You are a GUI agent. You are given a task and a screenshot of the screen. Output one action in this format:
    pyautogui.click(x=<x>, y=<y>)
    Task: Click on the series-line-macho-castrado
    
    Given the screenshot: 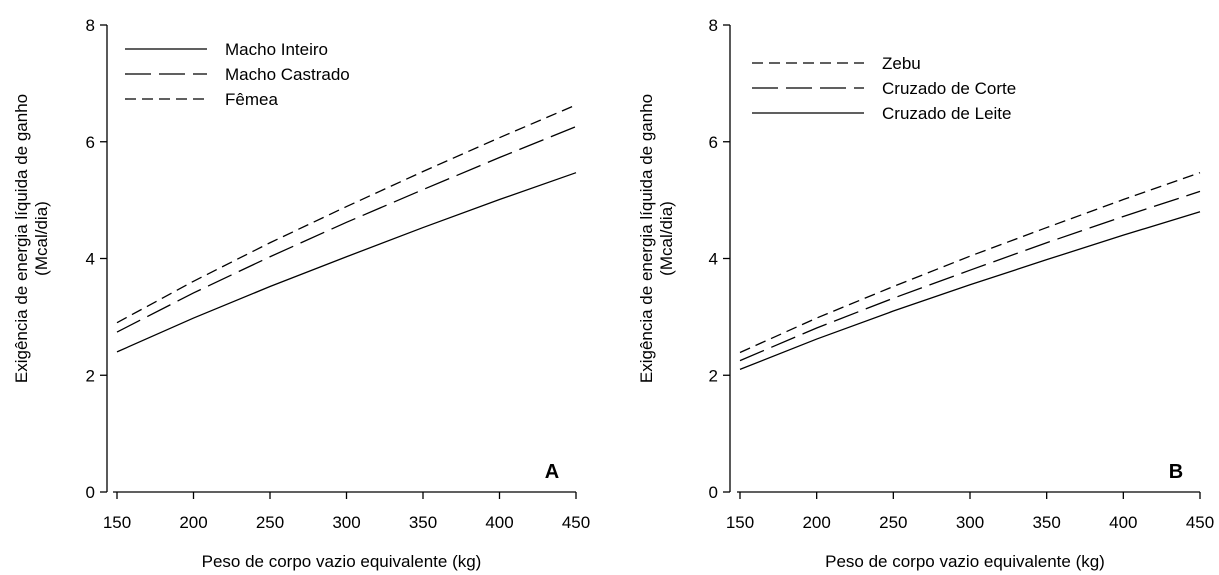 What is the action you would take?
    pyautogui.click(x=346, y=229)
    